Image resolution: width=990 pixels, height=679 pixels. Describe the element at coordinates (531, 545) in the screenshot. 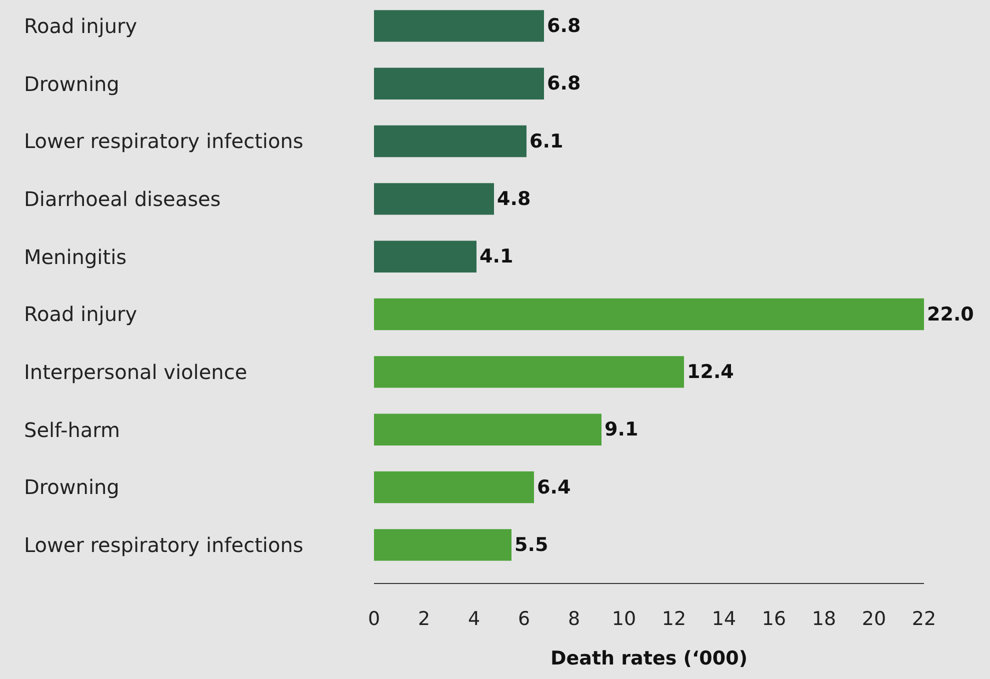

I see `data-label: 5.5` at that location.